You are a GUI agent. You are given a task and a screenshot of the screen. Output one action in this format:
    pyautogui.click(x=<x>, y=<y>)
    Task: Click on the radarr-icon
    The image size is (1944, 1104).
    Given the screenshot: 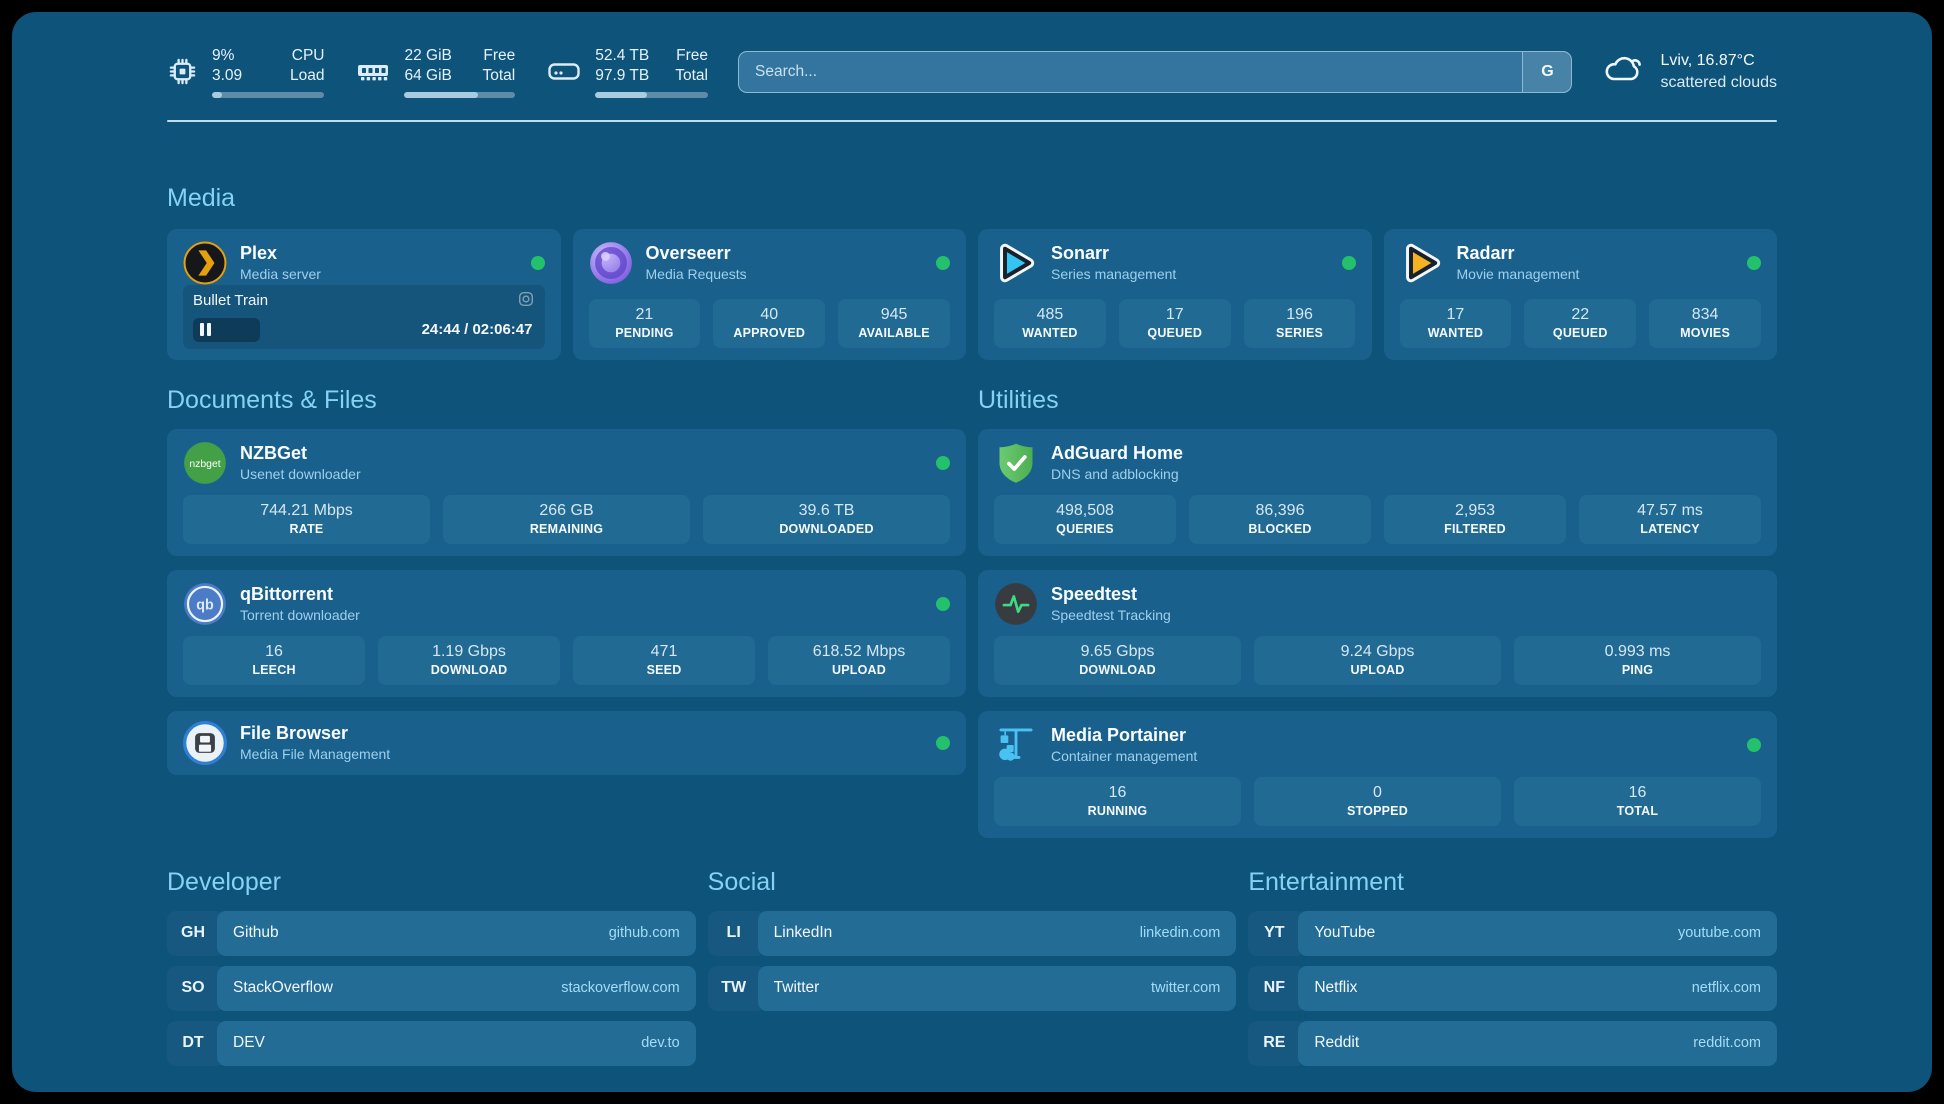 What is the action you would take?
    pyautogui.click(x=1422, y=263)
    